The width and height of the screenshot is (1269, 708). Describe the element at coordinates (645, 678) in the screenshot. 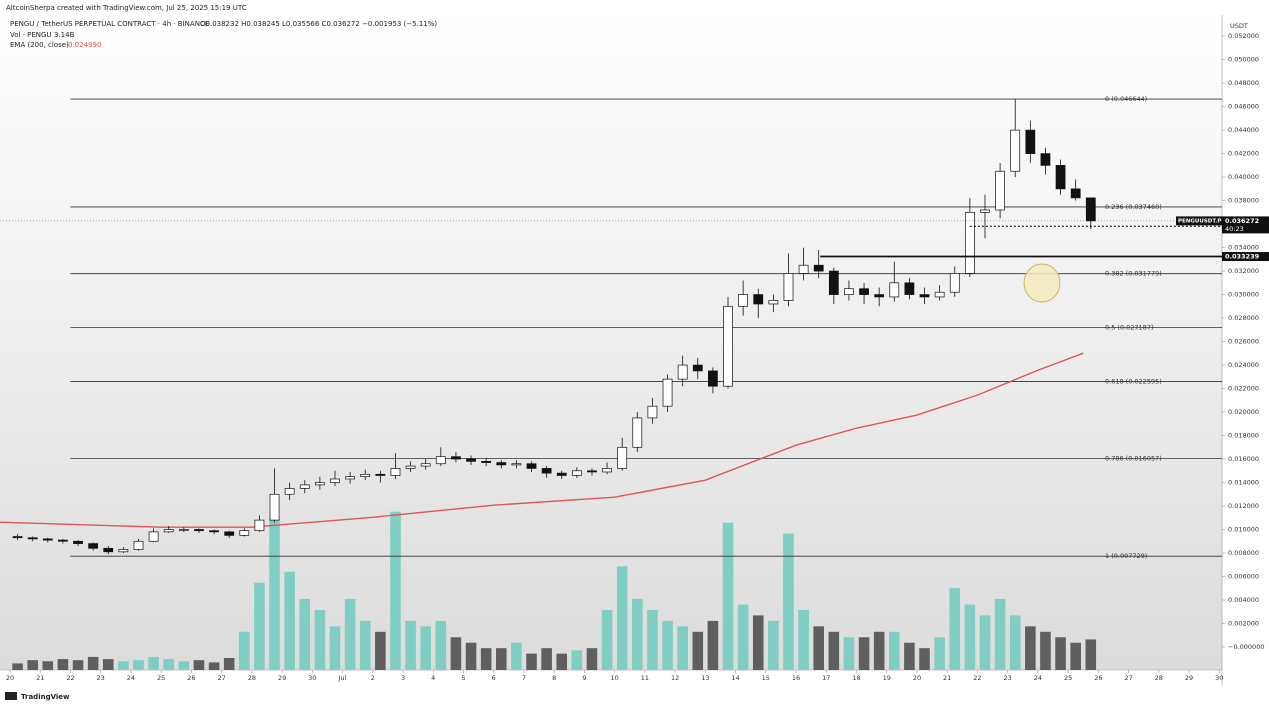

I see `x-tick-label: 11` at that location.